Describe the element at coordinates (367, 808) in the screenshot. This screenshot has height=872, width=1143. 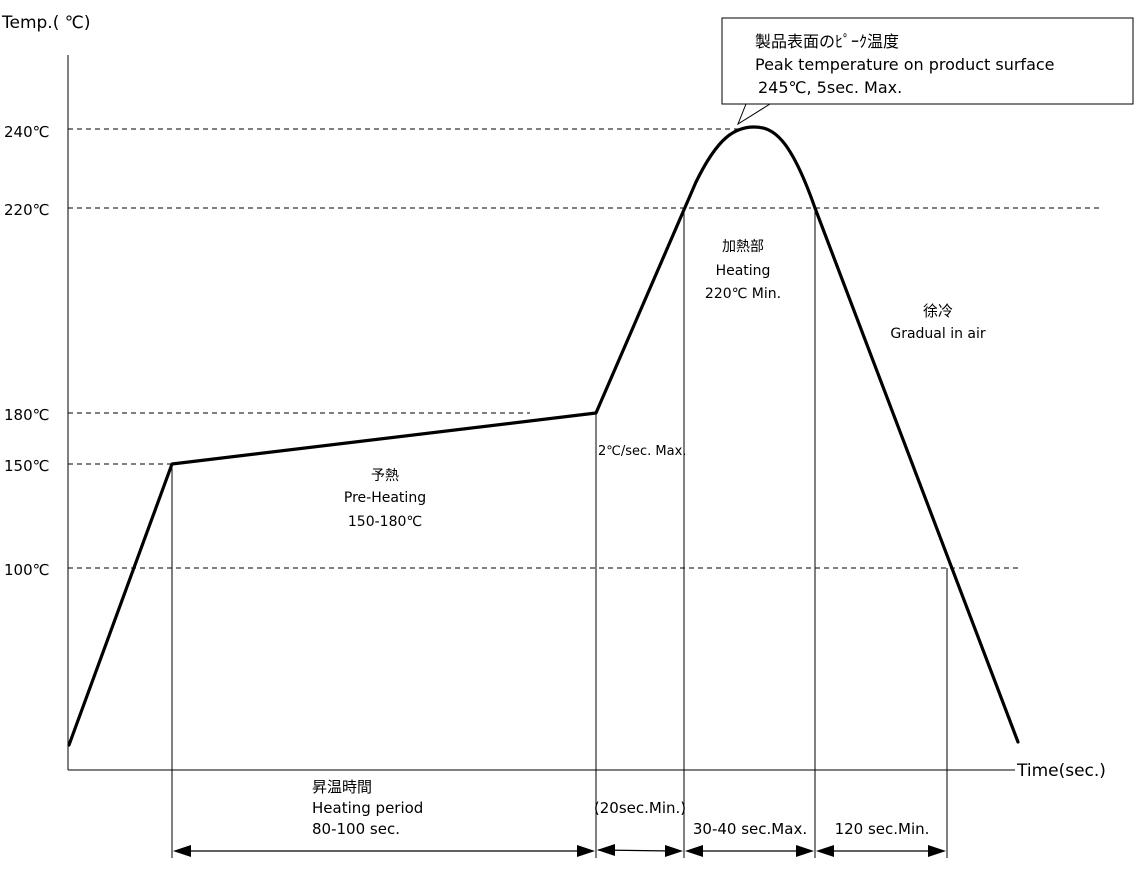
I see `period-label-en: Heating period` at that location.